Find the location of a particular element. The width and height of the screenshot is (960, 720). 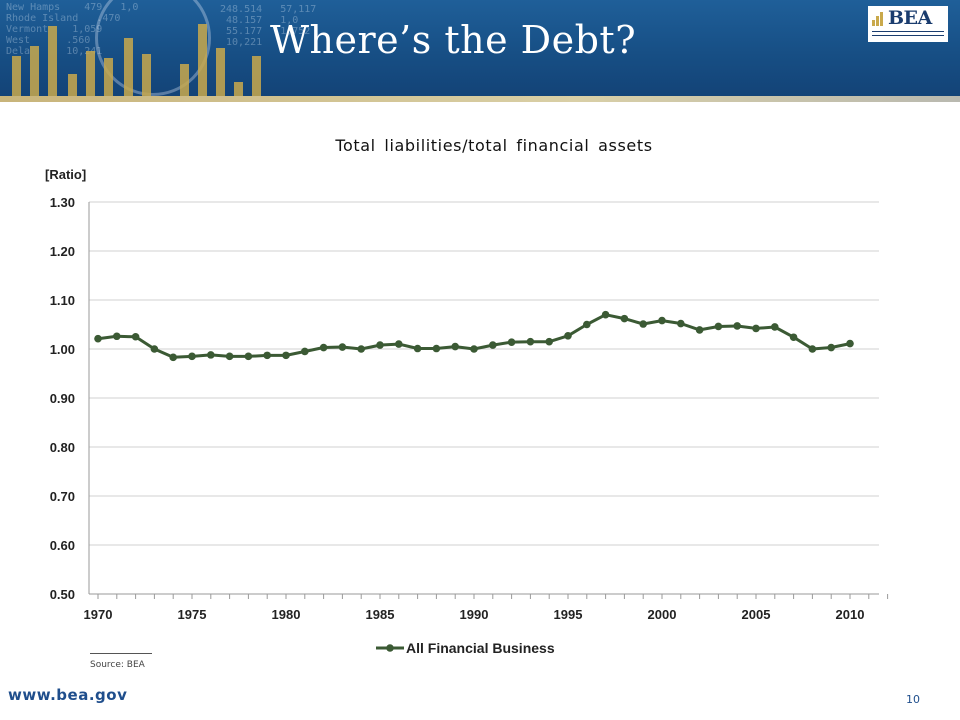

x-tick-label: 1970 is located at coordinates (98, 614).